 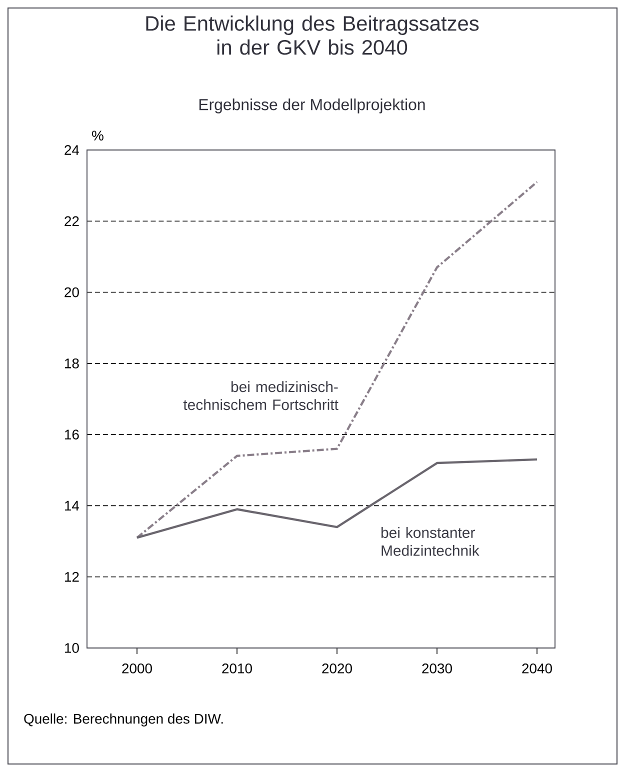 What do you see at coordinates (123, 719) in the screenshot?
I see `source-note: Quelle: Berechnungen des DIW.` at bounding box center [123, 719].